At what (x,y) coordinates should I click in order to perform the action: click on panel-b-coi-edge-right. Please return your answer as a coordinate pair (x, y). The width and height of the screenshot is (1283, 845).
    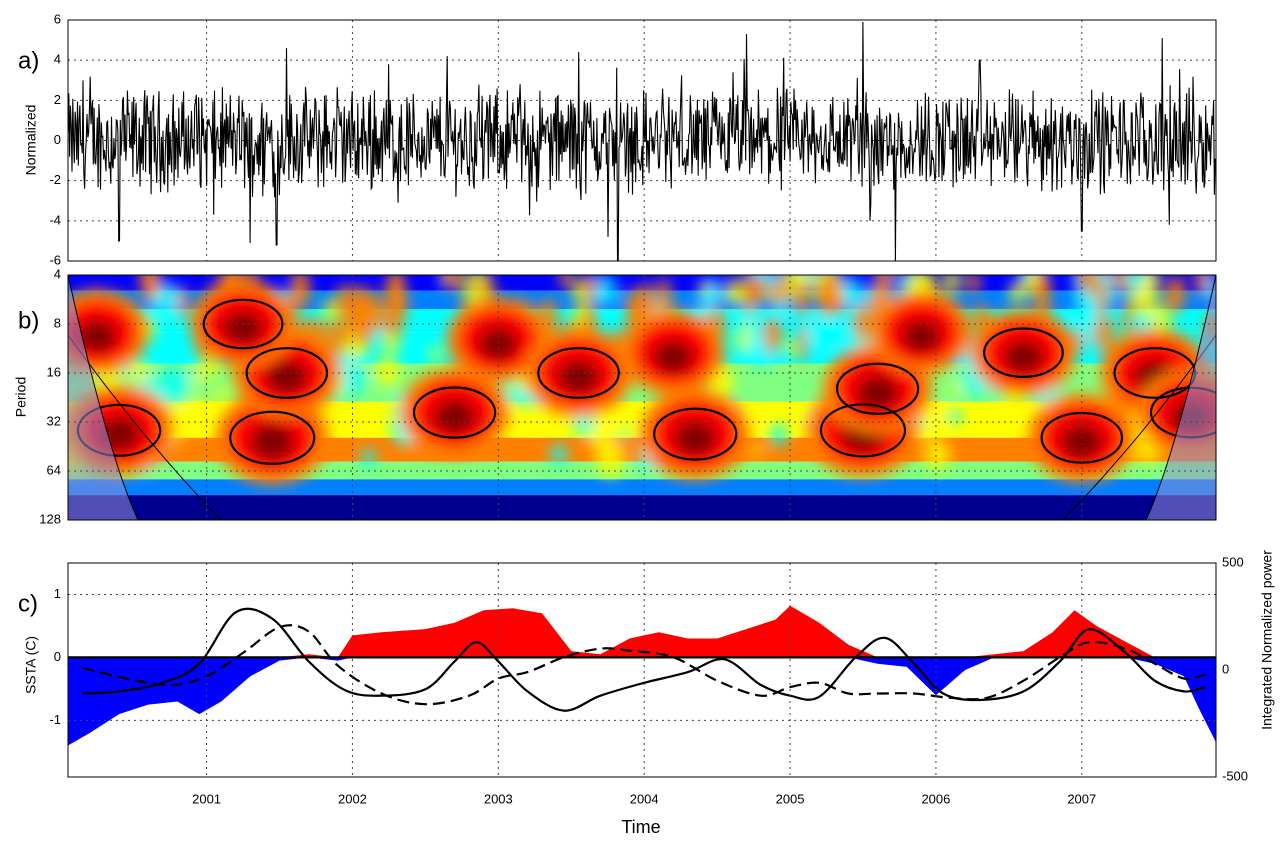
    Looking at the image, I should click on (1180, 397).